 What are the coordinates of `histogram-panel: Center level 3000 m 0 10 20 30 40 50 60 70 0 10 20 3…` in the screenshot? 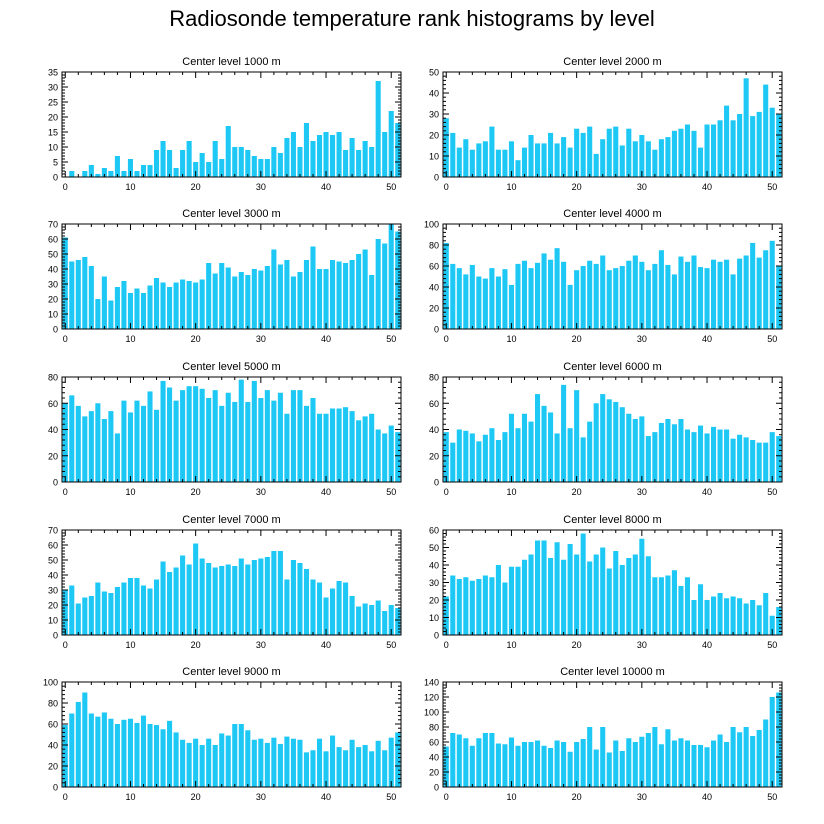 It's located at (225, 276).